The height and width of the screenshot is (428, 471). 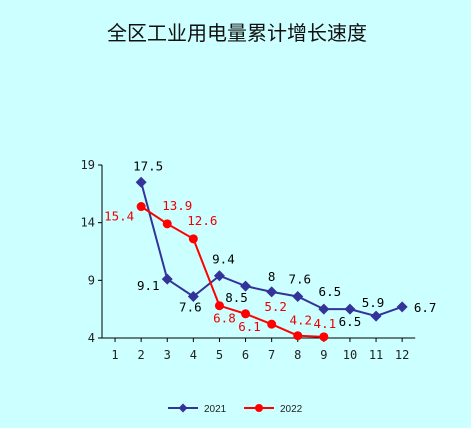 What do you see at coordinates (91, 338) in the screenshot?
I see `y-tick-label: 4` at bounding box center [91, 338].